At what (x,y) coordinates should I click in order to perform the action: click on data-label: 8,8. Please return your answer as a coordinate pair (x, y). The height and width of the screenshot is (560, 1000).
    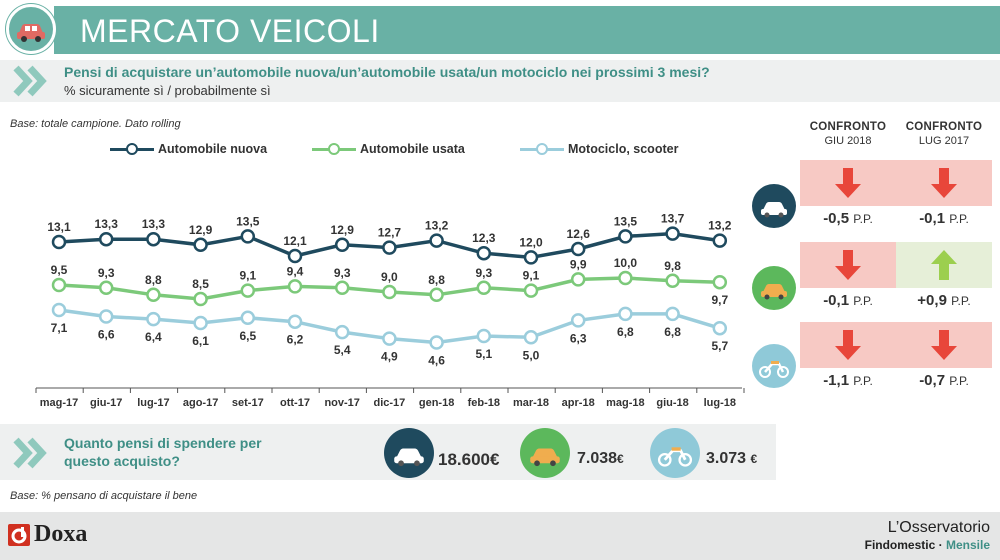
    Looking at the image, I should click on (153, 280).